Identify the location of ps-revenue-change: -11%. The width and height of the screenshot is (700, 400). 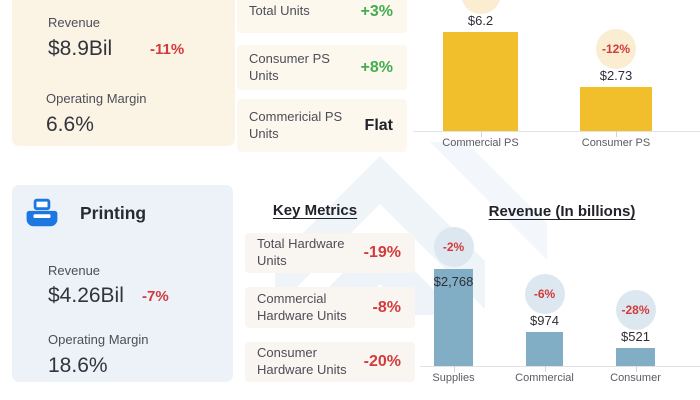
(167, 49).